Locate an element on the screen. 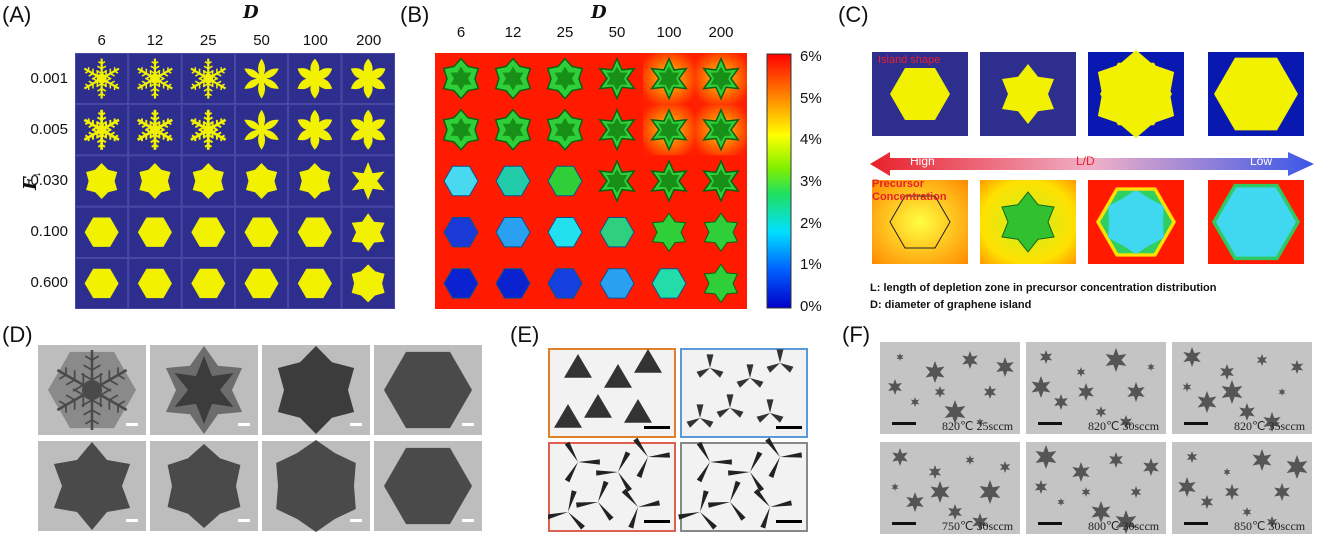  colorbar-tick-label: 1% is located at coordinates (811, 265).